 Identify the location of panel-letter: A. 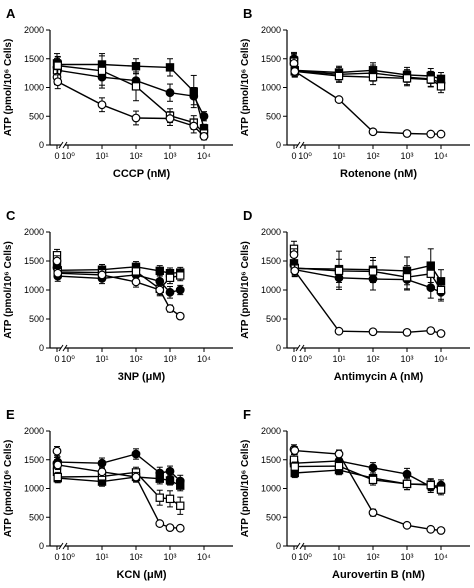
(11, 13).